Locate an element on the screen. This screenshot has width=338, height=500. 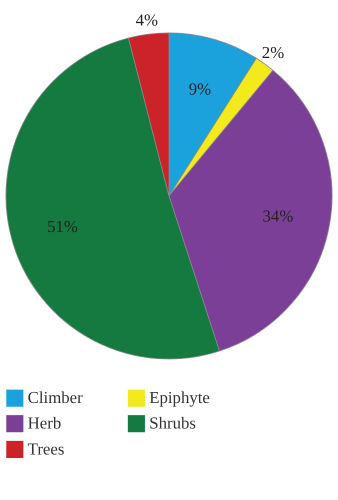
data-label: 2% is located at coordinates (273, 52).